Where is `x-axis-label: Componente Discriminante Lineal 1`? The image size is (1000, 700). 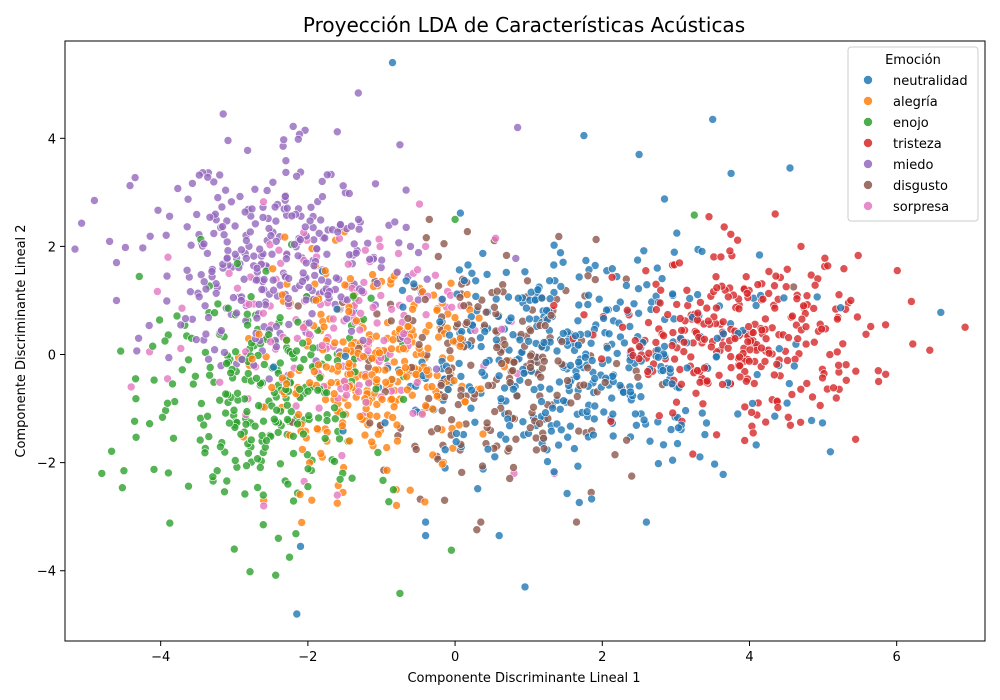 x-axis-label: Componente Discriminante Lineal 1 is located at coordinates (523, 678).